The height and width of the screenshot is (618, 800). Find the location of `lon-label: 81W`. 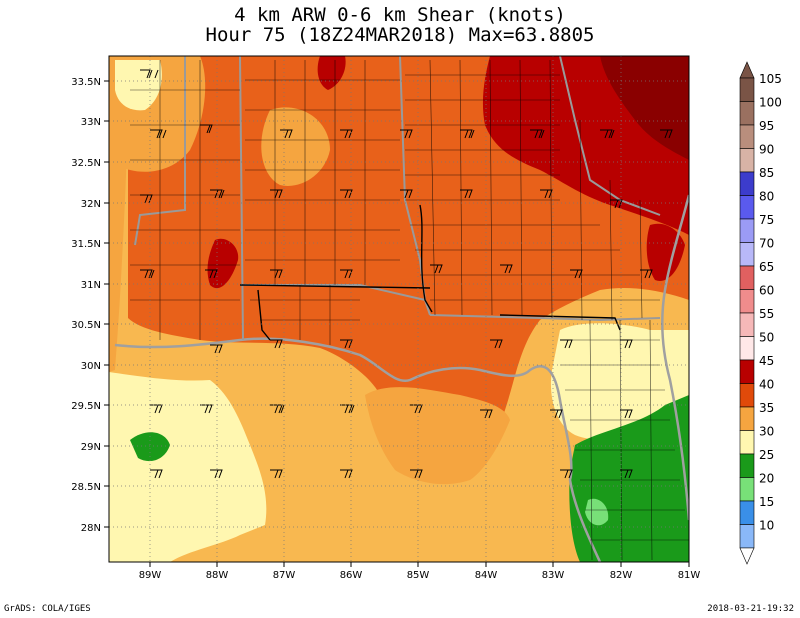

lon-label: 81W is located at coordinates (689, 575).